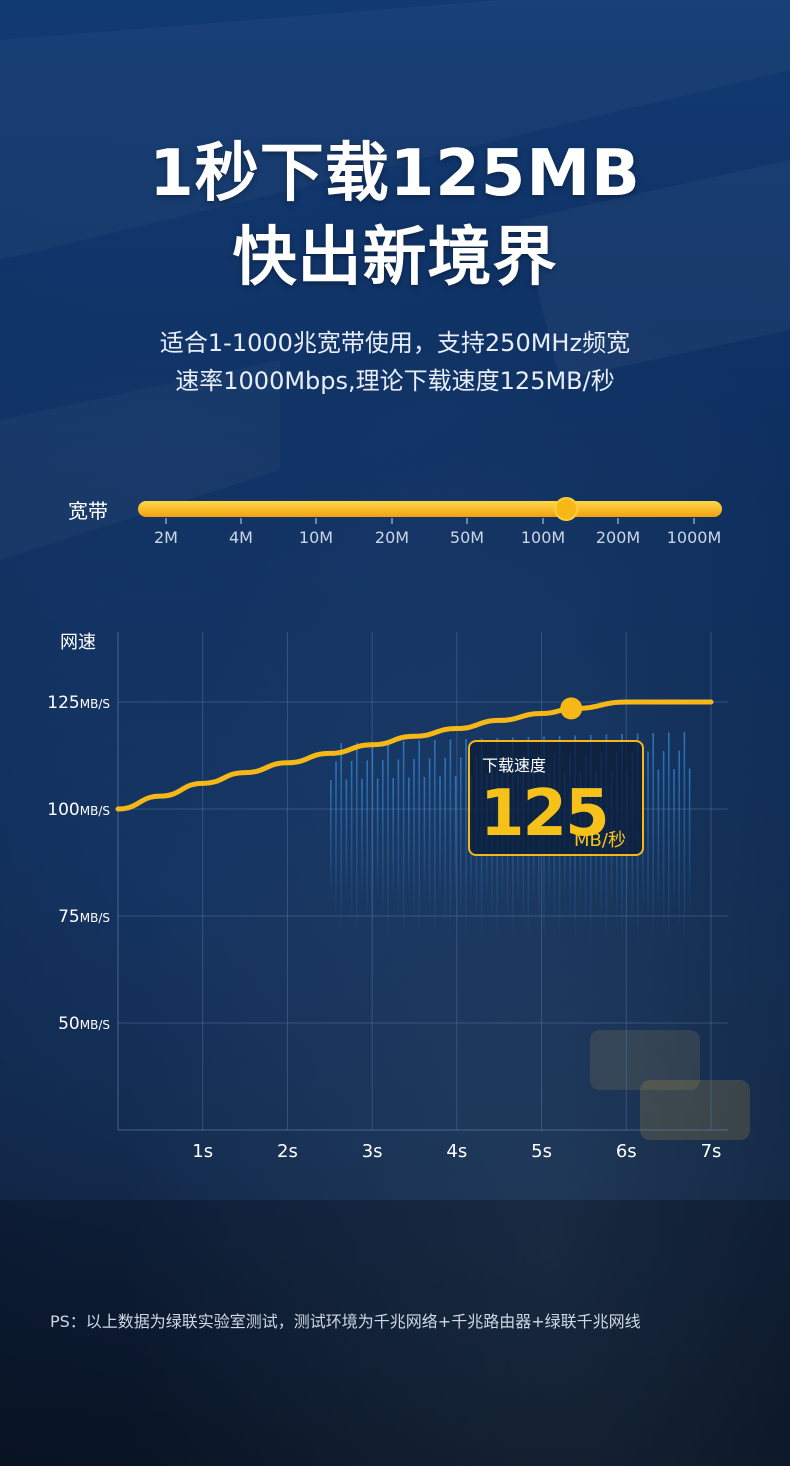  I want to click on x-tick-label: 4s, so click(456, 1151).